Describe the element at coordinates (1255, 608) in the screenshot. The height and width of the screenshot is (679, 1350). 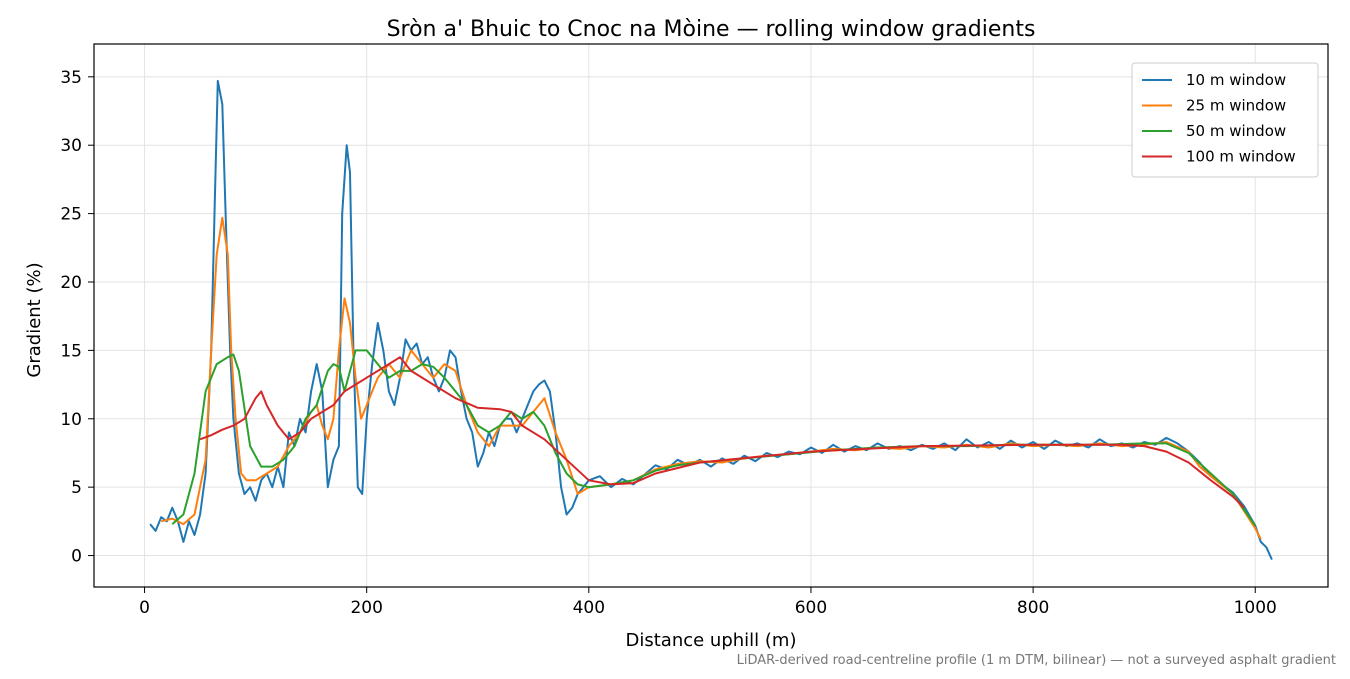
I see `x-tick-label: 1000` at that location.